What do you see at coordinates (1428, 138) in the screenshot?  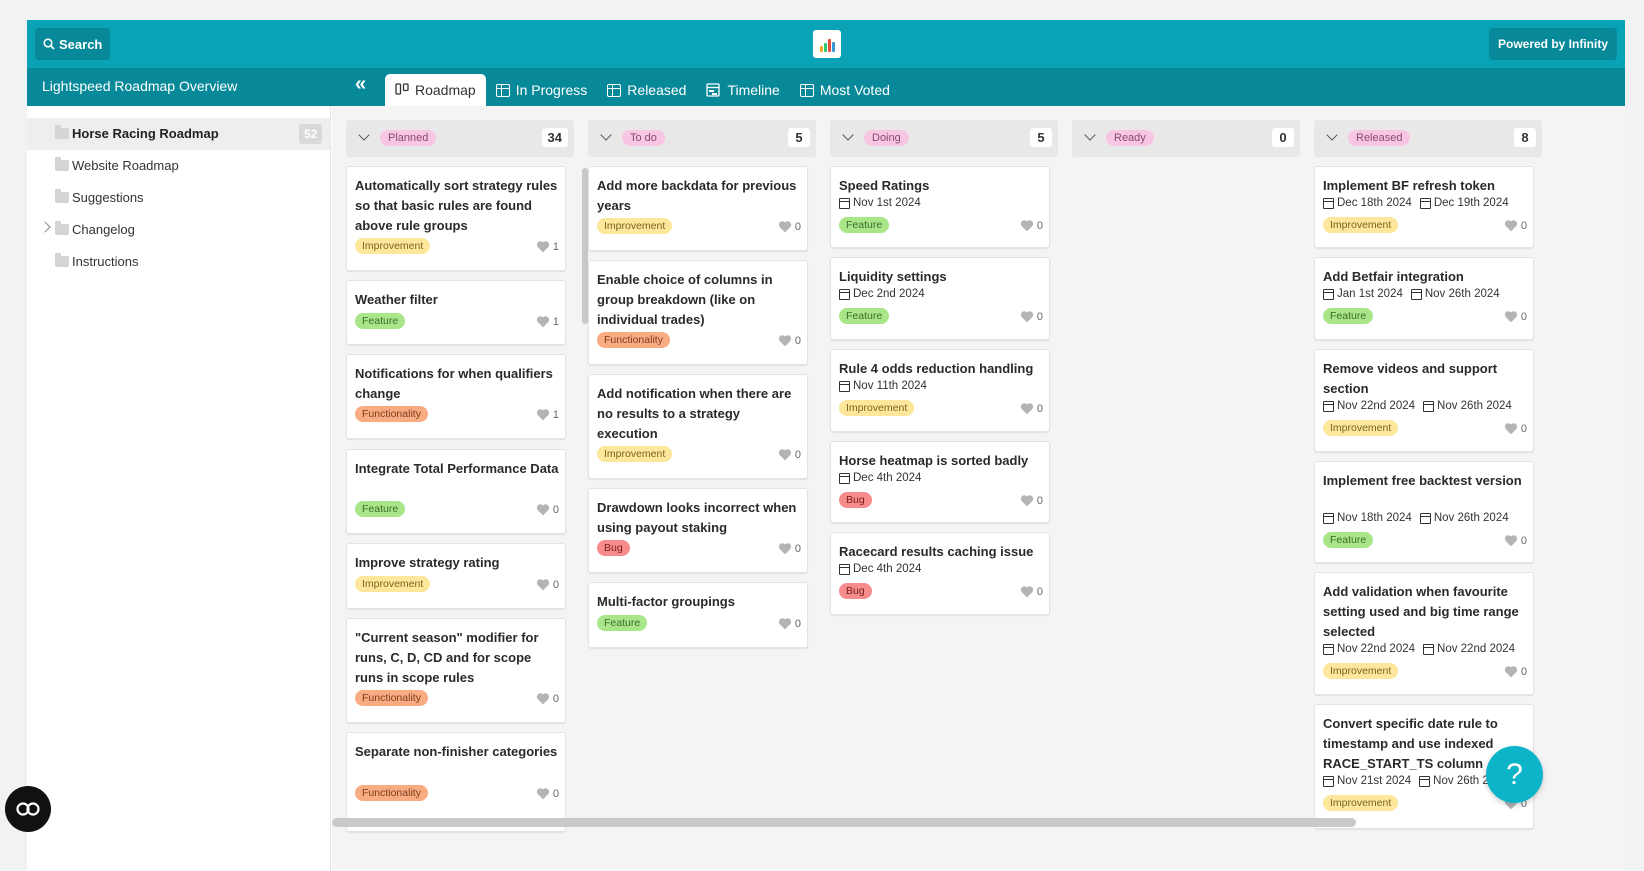 I see `column-header: Released 8` at bounding box center [1428, 138].